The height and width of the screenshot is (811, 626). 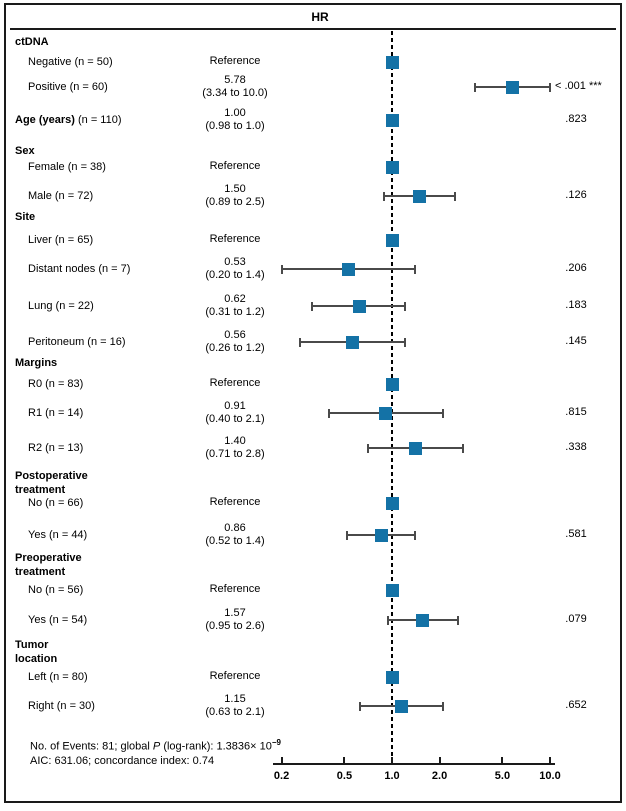 What do you see at coordinates (576, 305) in the screenshot?
I see `p-value: .183` at bounding box center [576, 305].